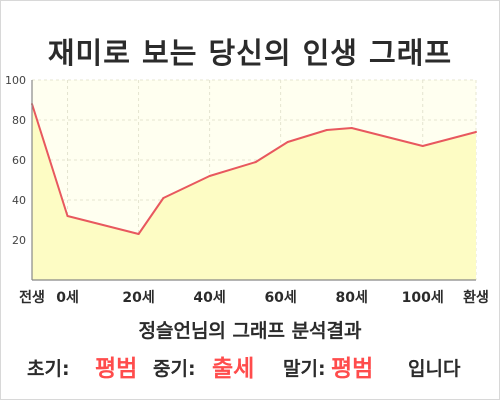 This screenshot has height=400, width=500. I want to click on early-label: 초기:, so click(48, 369).